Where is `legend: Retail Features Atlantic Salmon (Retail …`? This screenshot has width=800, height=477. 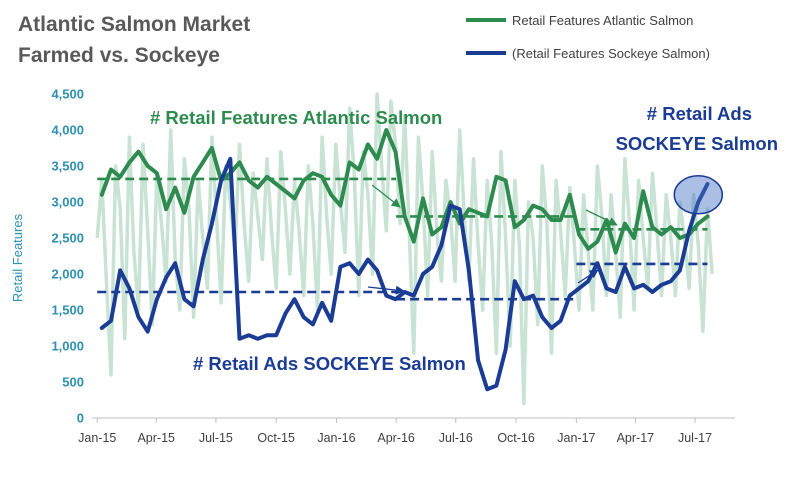
legend: Retail Features Atlantic Salmon (Retail … is located at coordinates (588, 37).